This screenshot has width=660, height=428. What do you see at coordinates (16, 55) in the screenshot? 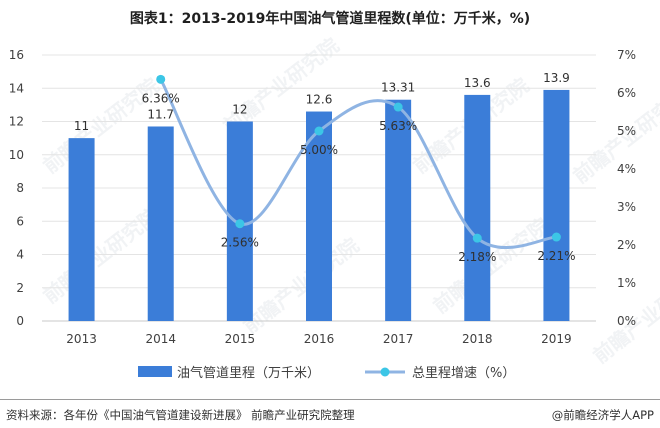
I see `y-left-tick-label: 16` at bounding box center [16, 55].